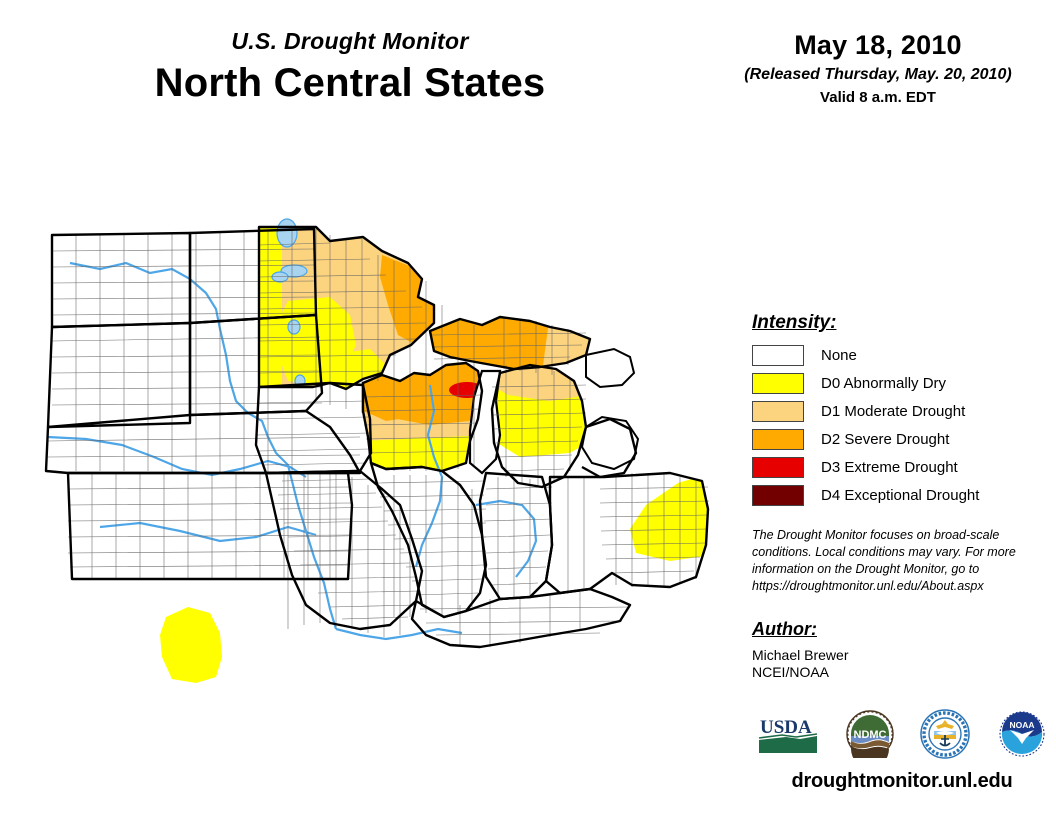 The height and width of the screenshot is (816, 1056). What do you see at coordinates (350, 41) in the screenshot?
I see `page-subtitle: U.S. Drought Monitor` at bounding box center [350, 41].